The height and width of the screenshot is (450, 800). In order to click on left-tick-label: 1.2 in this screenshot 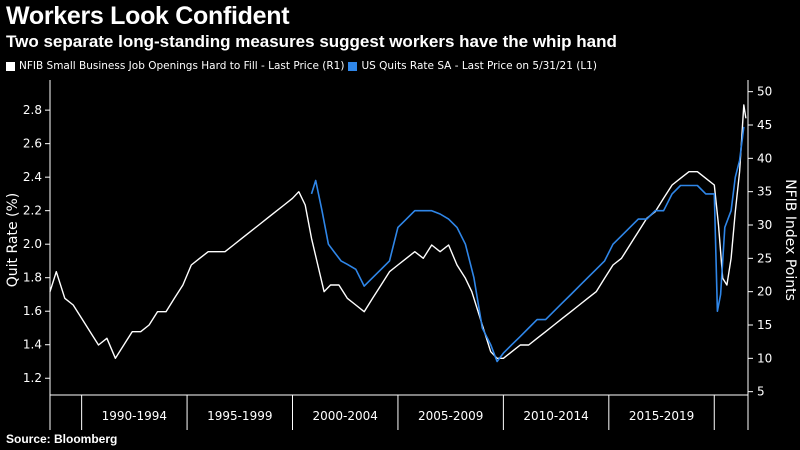, I will do `click(32, 378)`.